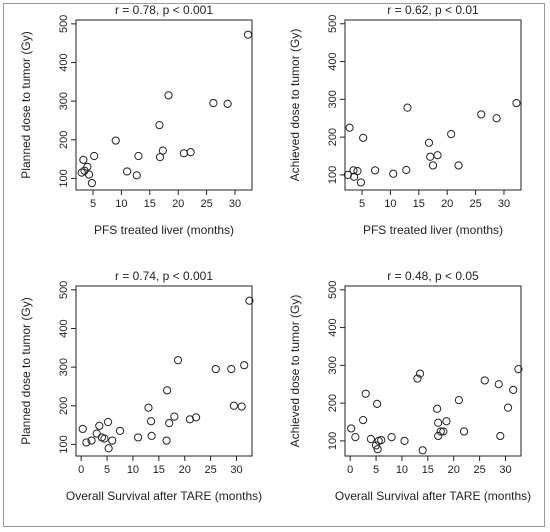  Describe the element at coordinates (433, 10) in the screenshot. I see `chart-title: r = 0.62, p < 0.01` at that location.